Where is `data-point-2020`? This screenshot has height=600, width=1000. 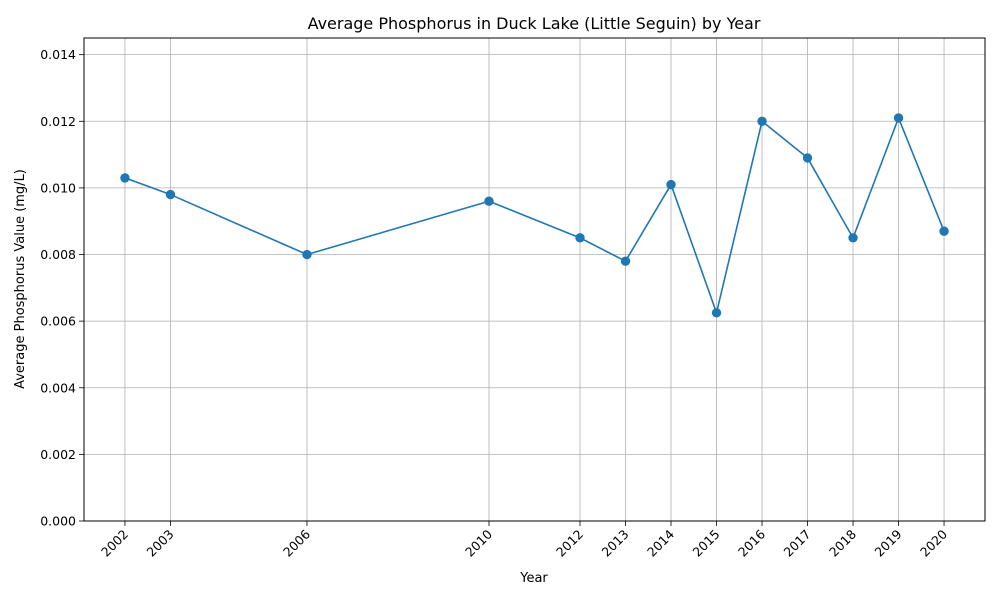
data-point-2020 is located at coordinates (944, 231).